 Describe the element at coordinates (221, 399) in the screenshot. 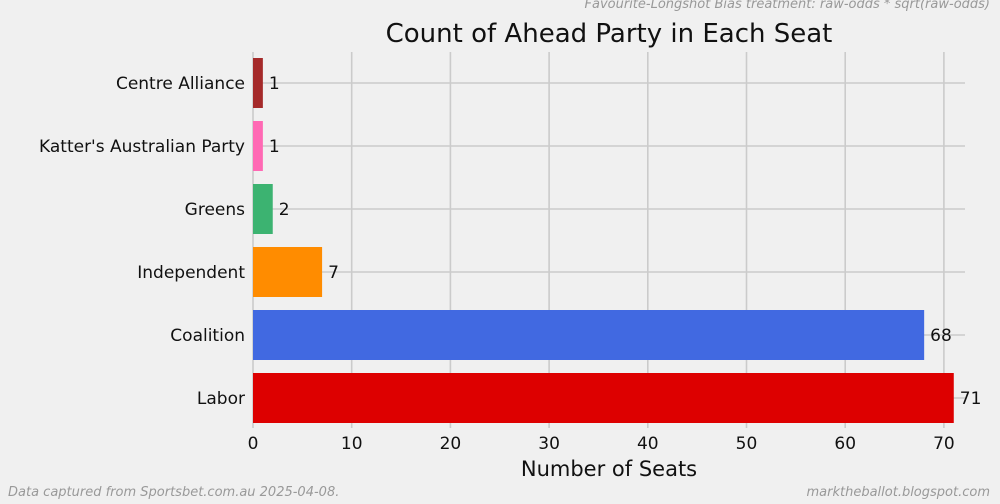

I see `y-tick-label: Labor` at that location.